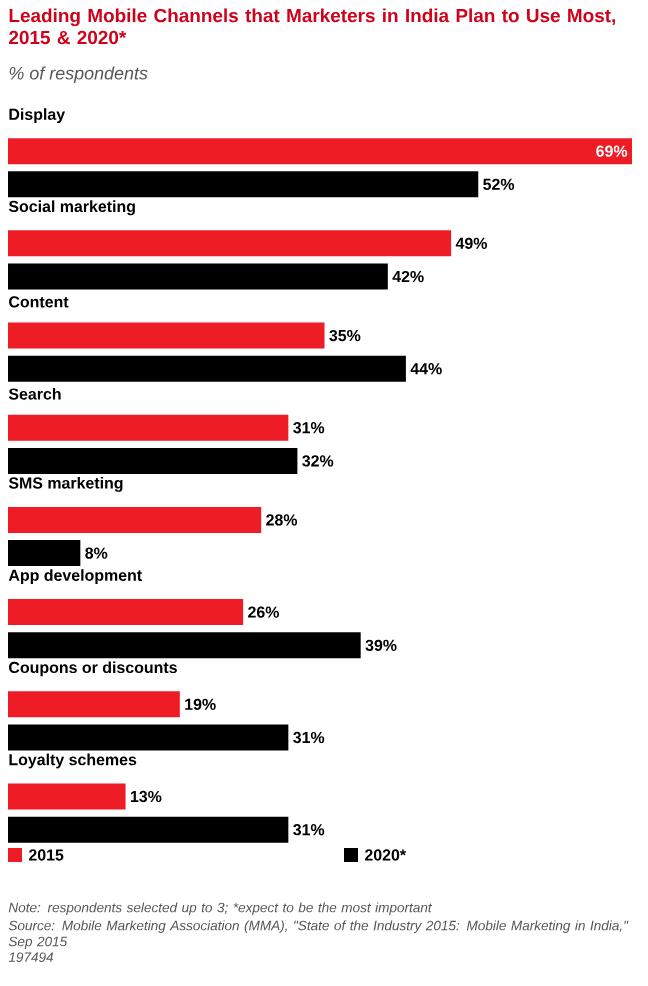 The image size is (648, 986). I want to click on chart-subtitle: % of respondents, so click(78, 75).